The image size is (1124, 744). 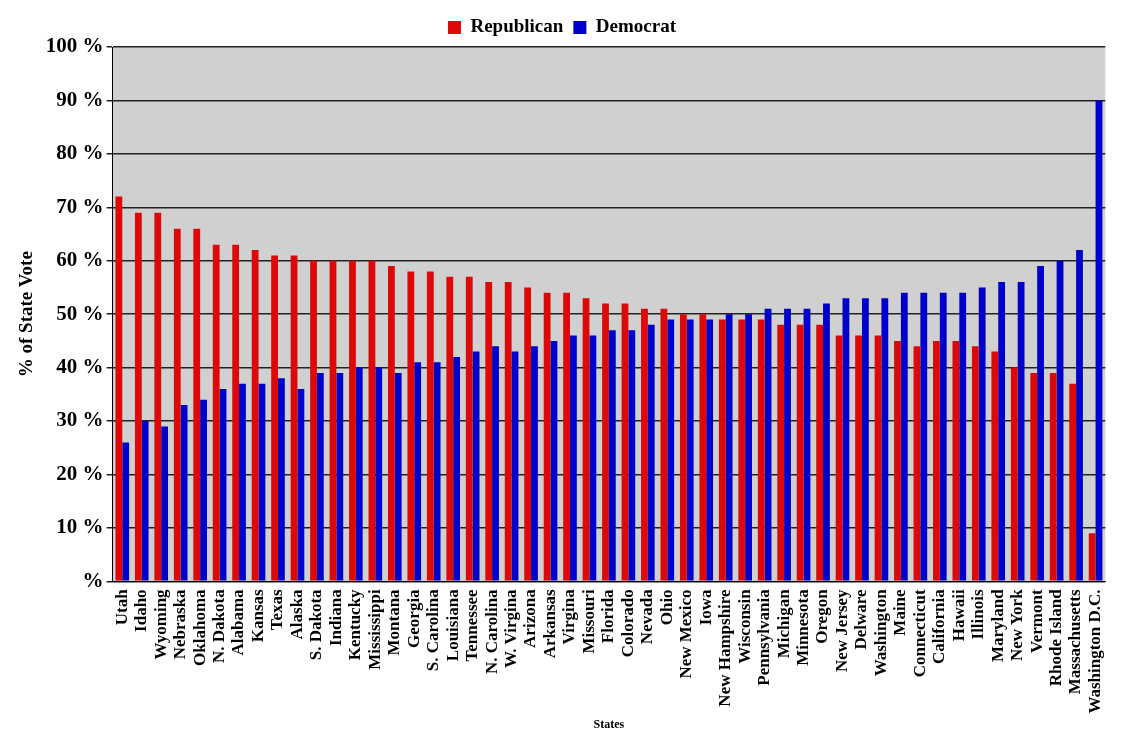 What do you see at coordinates (296, 614) in the screenshot?
I see `x-tick-label: Alaska` at bounding box center [296, 614].